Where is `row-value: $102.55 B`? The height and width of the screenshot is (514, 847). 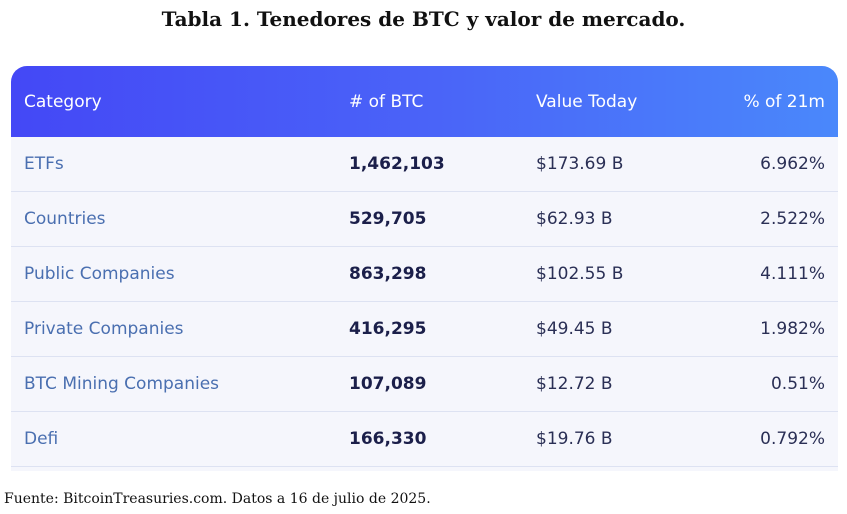 row-value: $102.55 B is located at coordinates (580, 274).